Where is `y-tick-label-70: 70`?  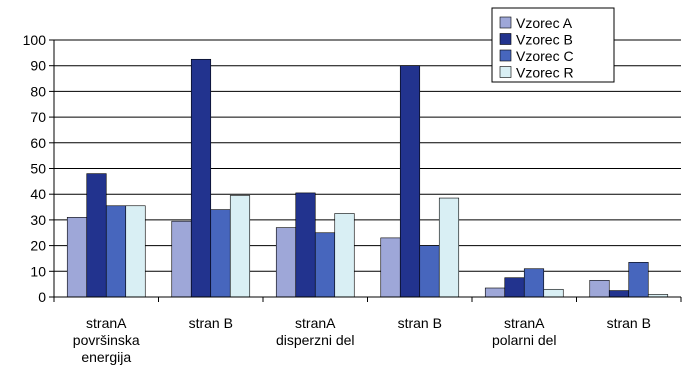 y-tick-label-70: 70 is located at coordinates (38, 117).